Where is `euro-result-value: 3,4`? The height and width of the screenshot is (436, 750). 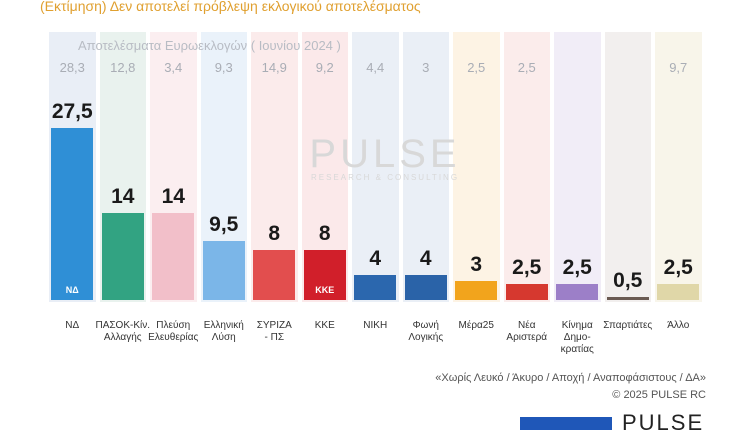
euro-result-value: 3,4 is located at coordinates (173, 67).